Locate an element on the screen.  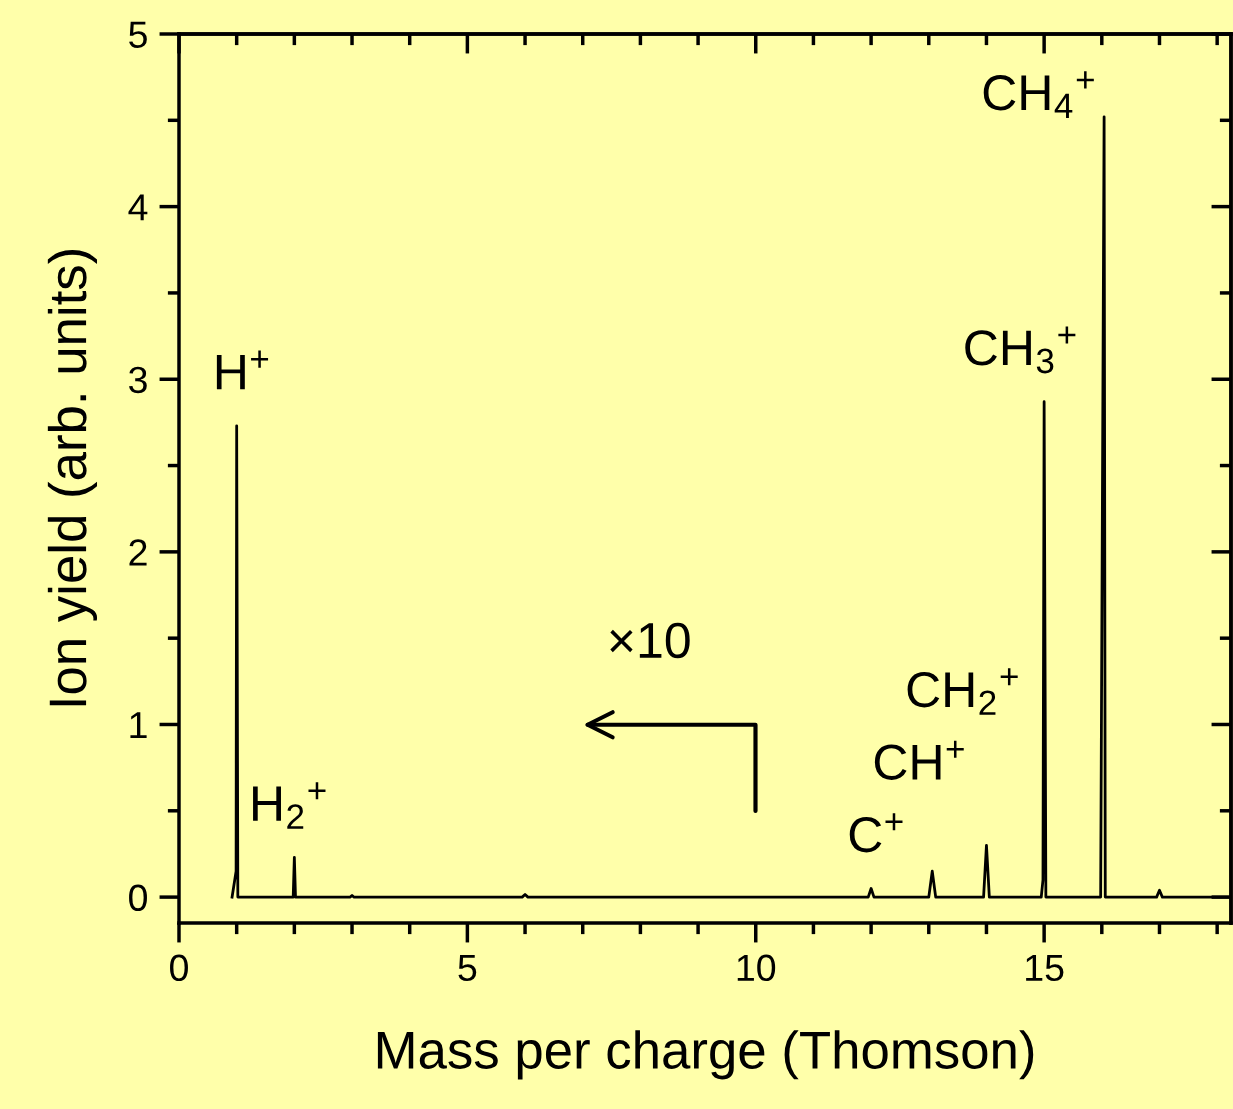
y-axis-title: Ion yield (arb. units) is located at coordinates (72, 478).